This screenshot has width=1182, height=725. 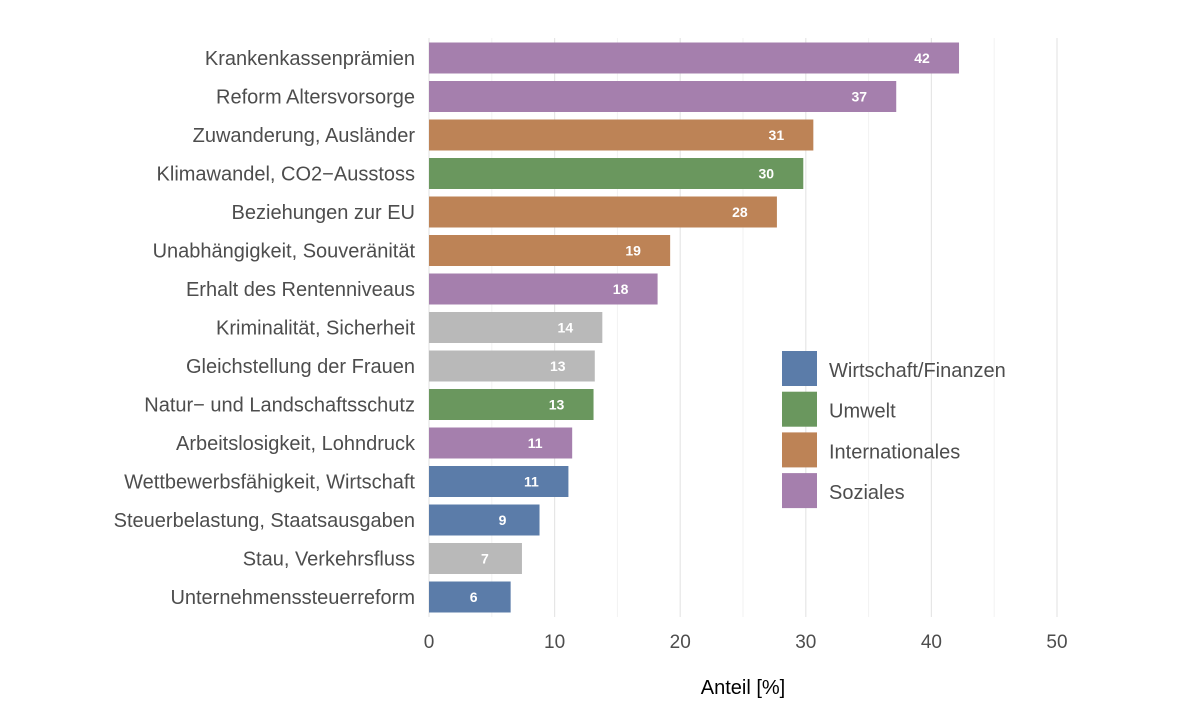 What do you see at coordinates (566, 328) in the screenshot?
I see `data-label: 14` at bounding box center [566, 328].